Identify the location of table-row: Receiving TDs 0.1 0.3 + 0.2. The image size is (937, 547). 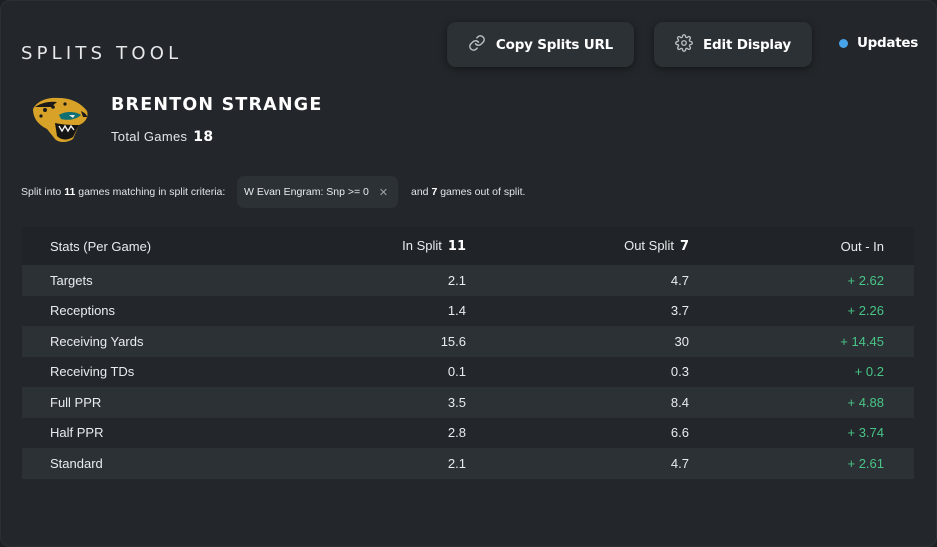
(468, 371).